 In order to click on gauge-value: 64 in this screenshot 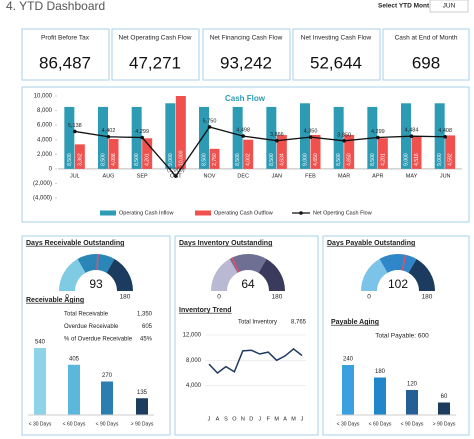, I will do `click(248, 284)`.